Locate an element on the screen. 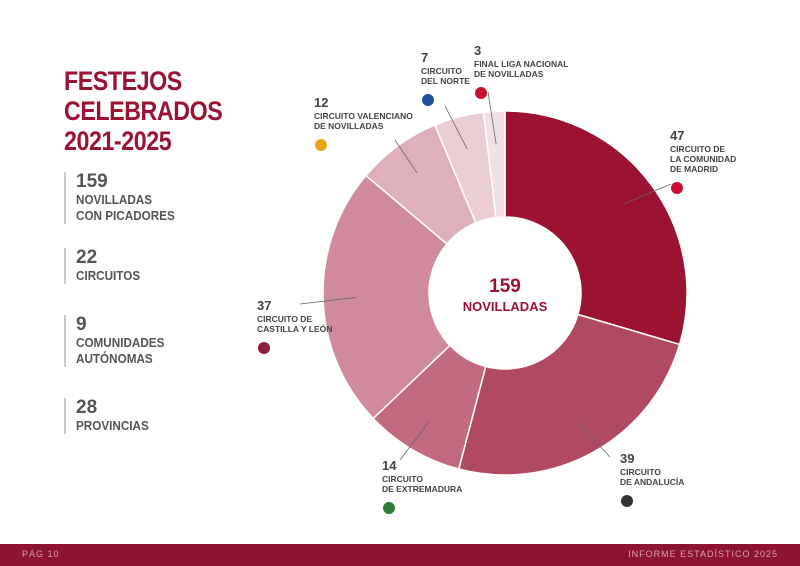  title-line-3: 2021-2025 is located at coordinates (118, 141).